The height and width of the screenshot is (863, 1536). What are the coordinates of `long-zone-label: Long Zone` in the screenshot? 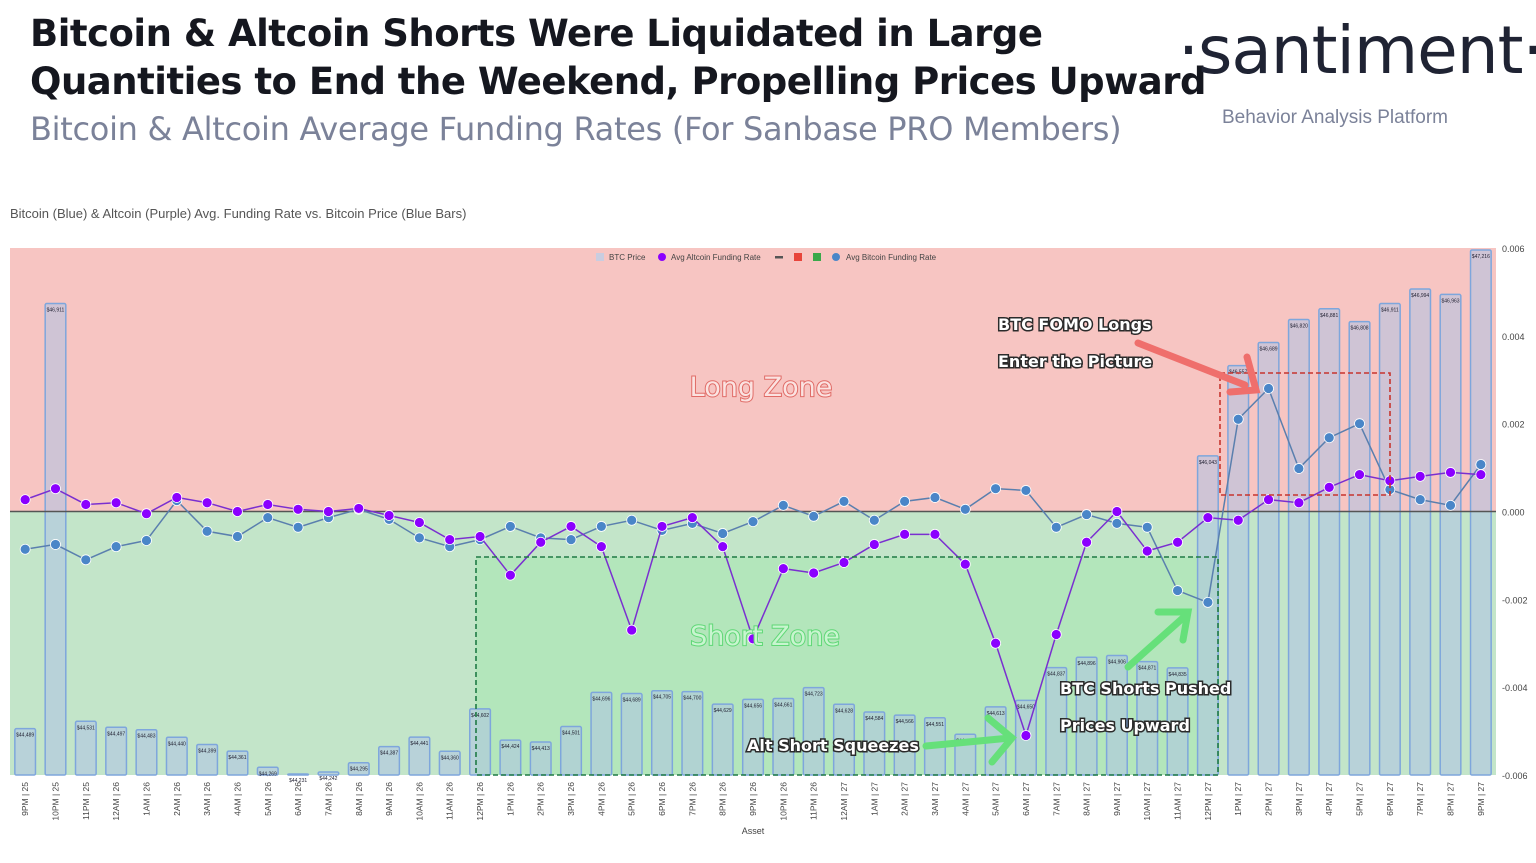 It's located at (761, 387).